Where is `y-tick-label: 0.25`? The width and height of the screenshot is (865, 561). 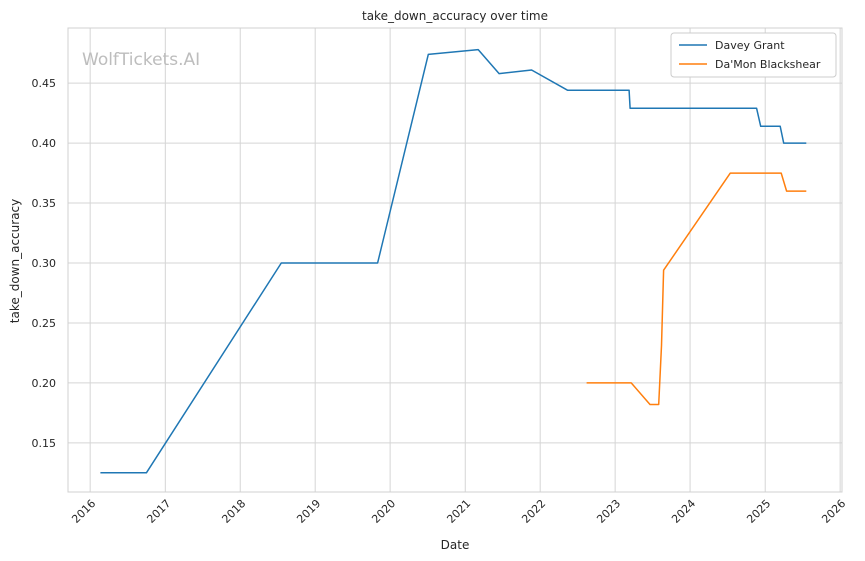
y-tick-label: 0.25 is located at coordinates (44, 323).